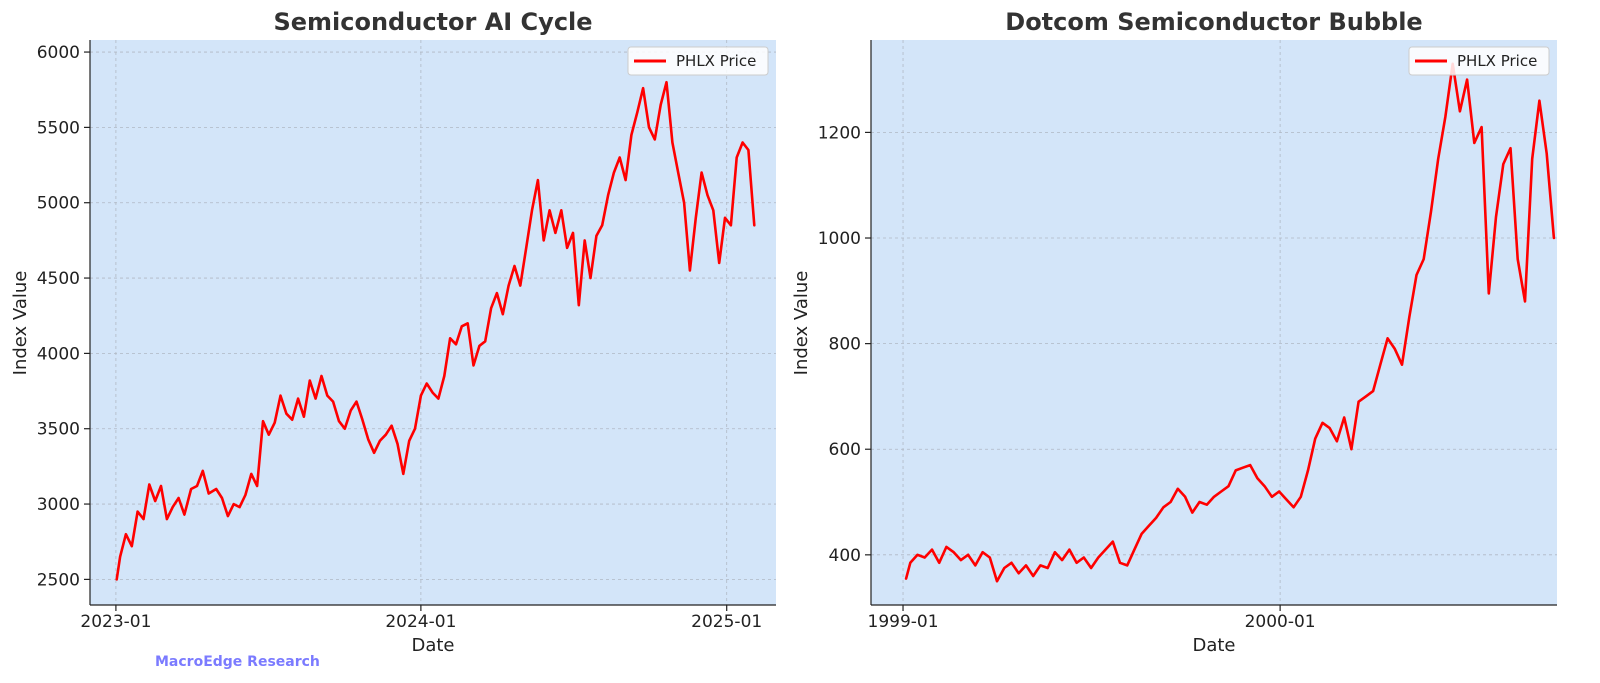 The image size is (1600, 683). What do you see at coordinates (58, 279) in the screenshot?
I see `y-tick-label: 4500` at bounding box center [58, 279].